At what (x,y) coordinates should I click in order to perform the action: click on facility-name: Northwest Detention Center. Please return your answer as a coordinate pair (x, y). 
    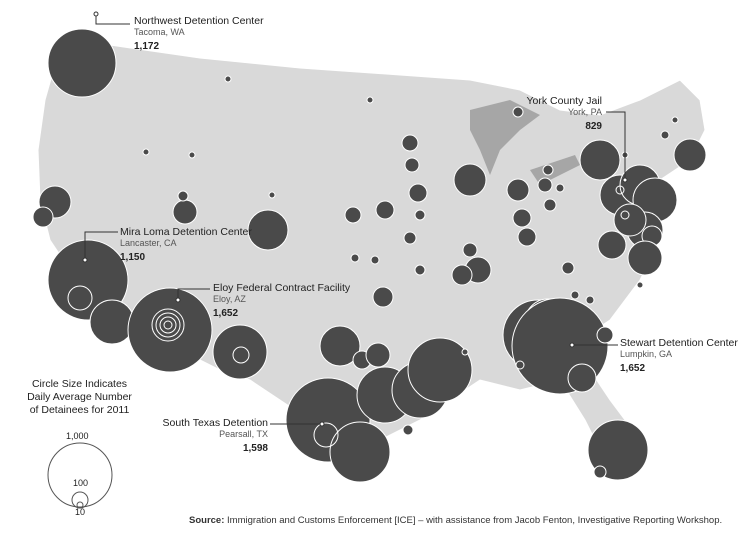
    Looking at the image, I should click on (199, 21).